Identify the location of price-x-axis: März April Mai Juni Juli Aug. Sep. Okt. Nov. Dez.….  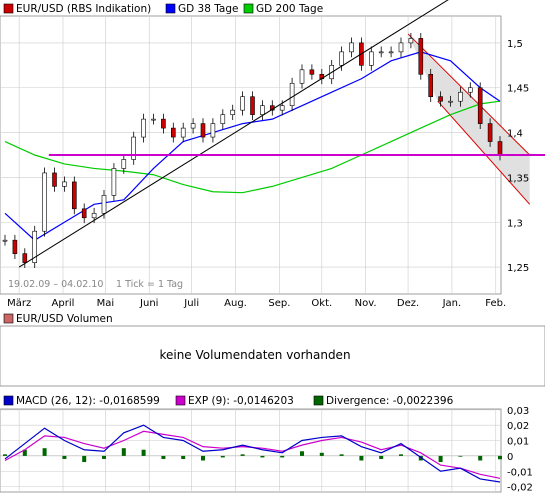
(256, 303).